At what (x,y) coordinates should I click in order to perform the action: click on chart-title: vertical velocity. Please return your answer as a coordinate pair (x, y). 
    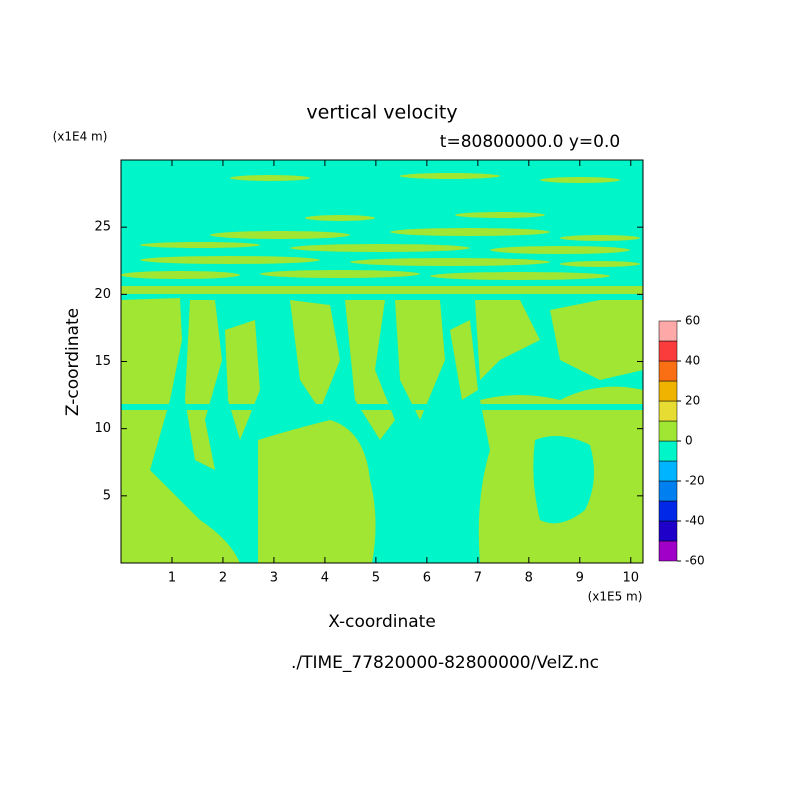
    Looking at the image, I should click on (381, 113).